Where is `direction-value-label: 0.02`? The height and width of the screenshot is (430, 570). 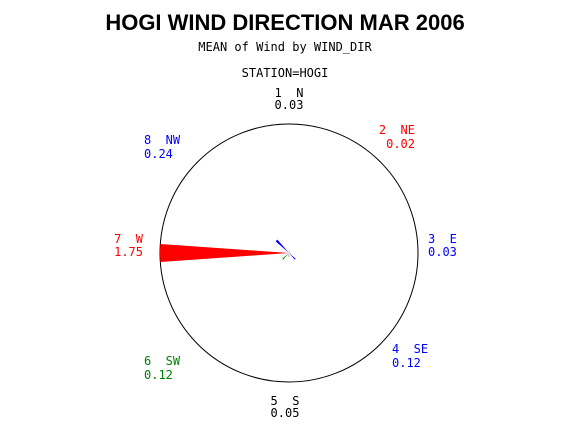 direction-value-label: 0.02 is located at coordinates (400, 144).